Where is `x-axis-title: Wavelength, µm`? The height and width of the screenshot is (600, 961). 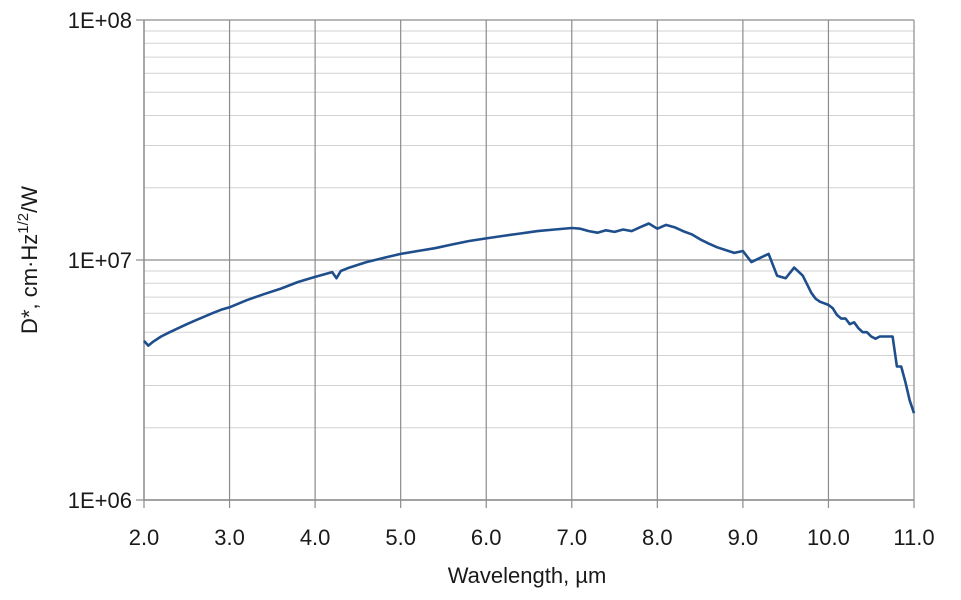 x-axis-title: Wavelength, µm is located at coordinates (527, 575).